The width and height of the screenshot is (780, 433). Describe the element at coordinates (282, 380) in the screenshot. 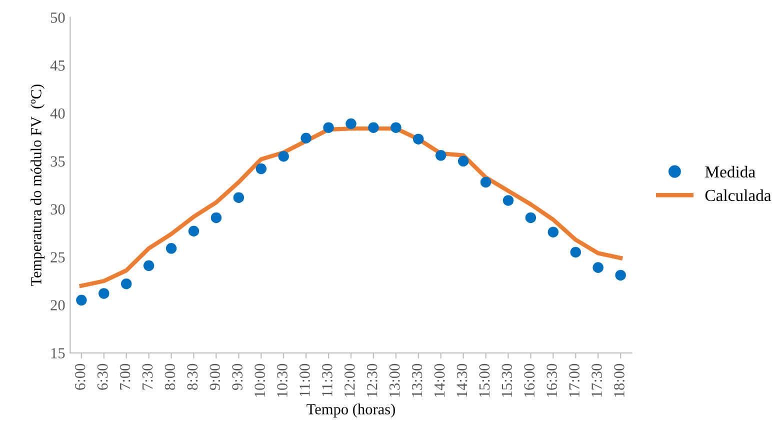

I see `x-tick-label: 10:30` at that location.